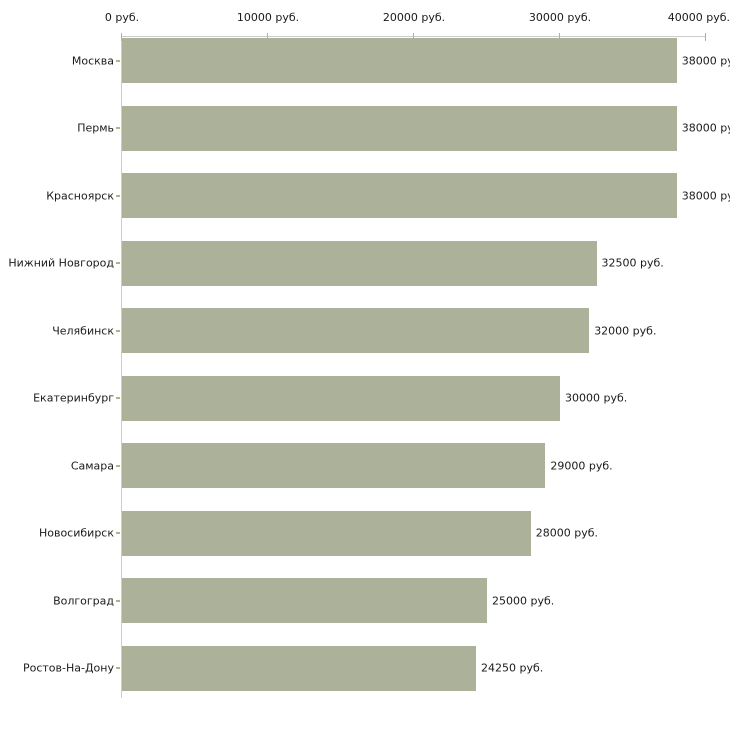 The height and width of the screenshot is (730, 730). I want to click on category-label: Самара, so click(92, 465).